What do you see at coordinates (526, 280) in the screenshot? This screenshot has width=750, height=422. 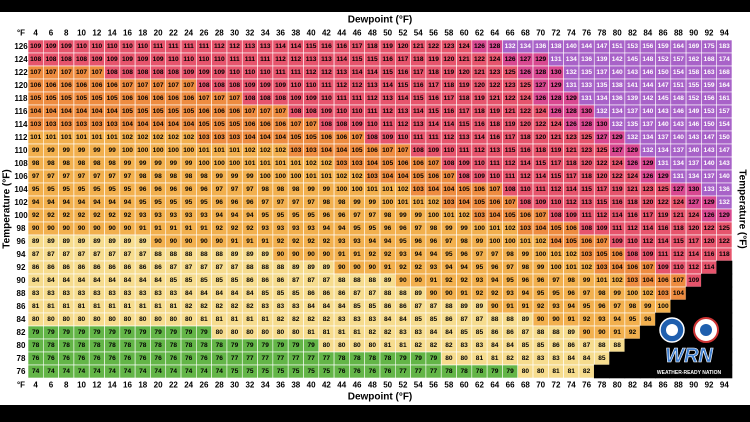 I see `cell-value: 96` at bounding box center [526, 280].